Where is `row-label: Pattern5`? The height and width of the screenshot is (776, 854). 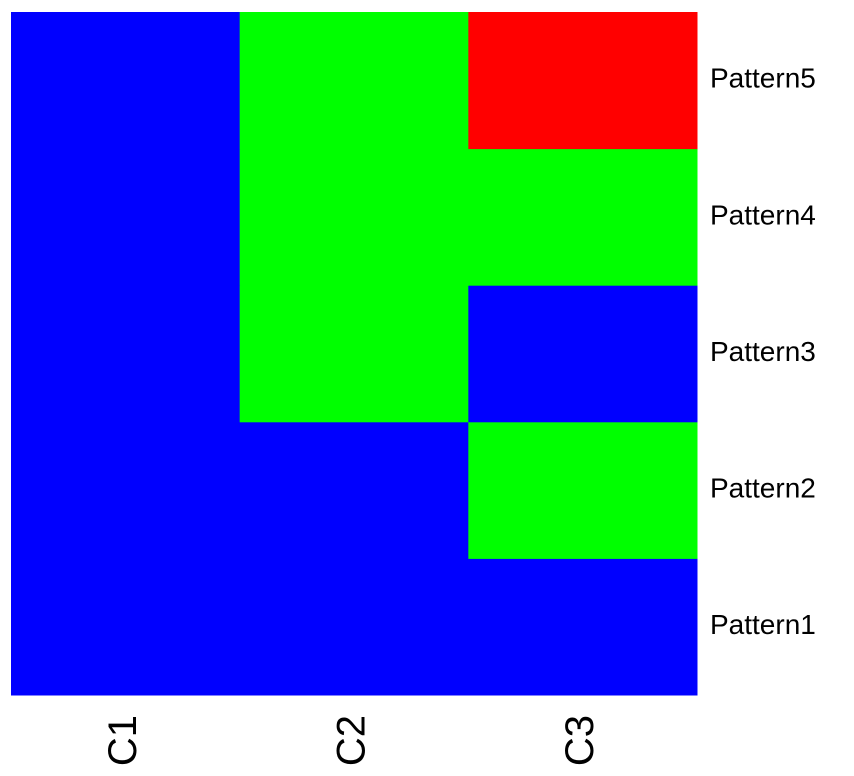 row-label: Pattern5 is located at coordinates (763, 78).